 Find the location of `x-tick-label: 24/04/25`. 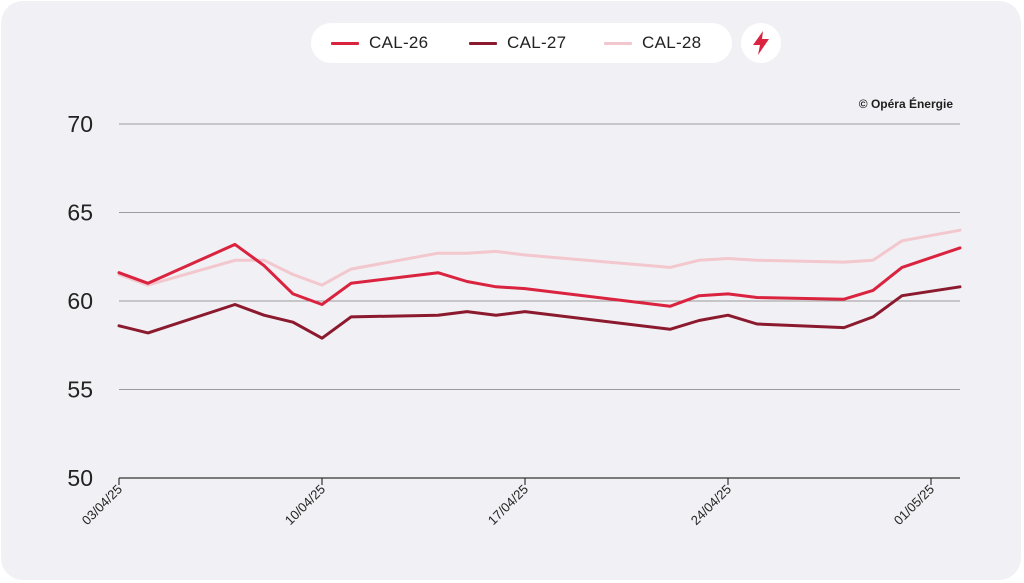

x-tick-label: 24/04/25 is located at coordinates (711, 505).